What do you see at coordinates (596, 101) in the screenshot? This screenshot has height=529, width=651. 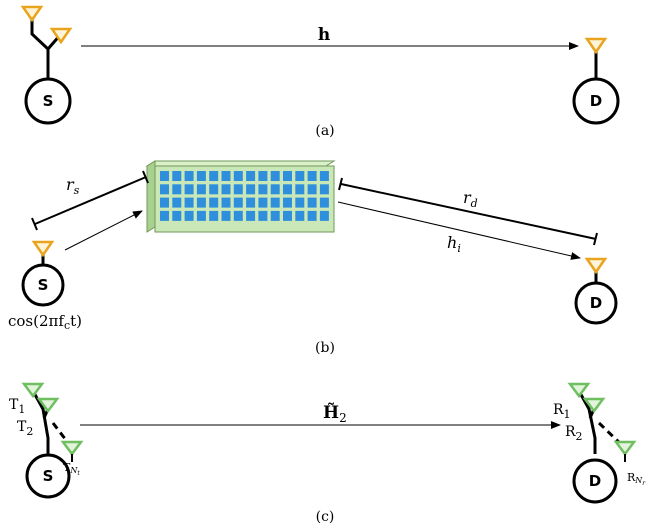 I see `destination-label-a: D` at bounding box center [596, 101].